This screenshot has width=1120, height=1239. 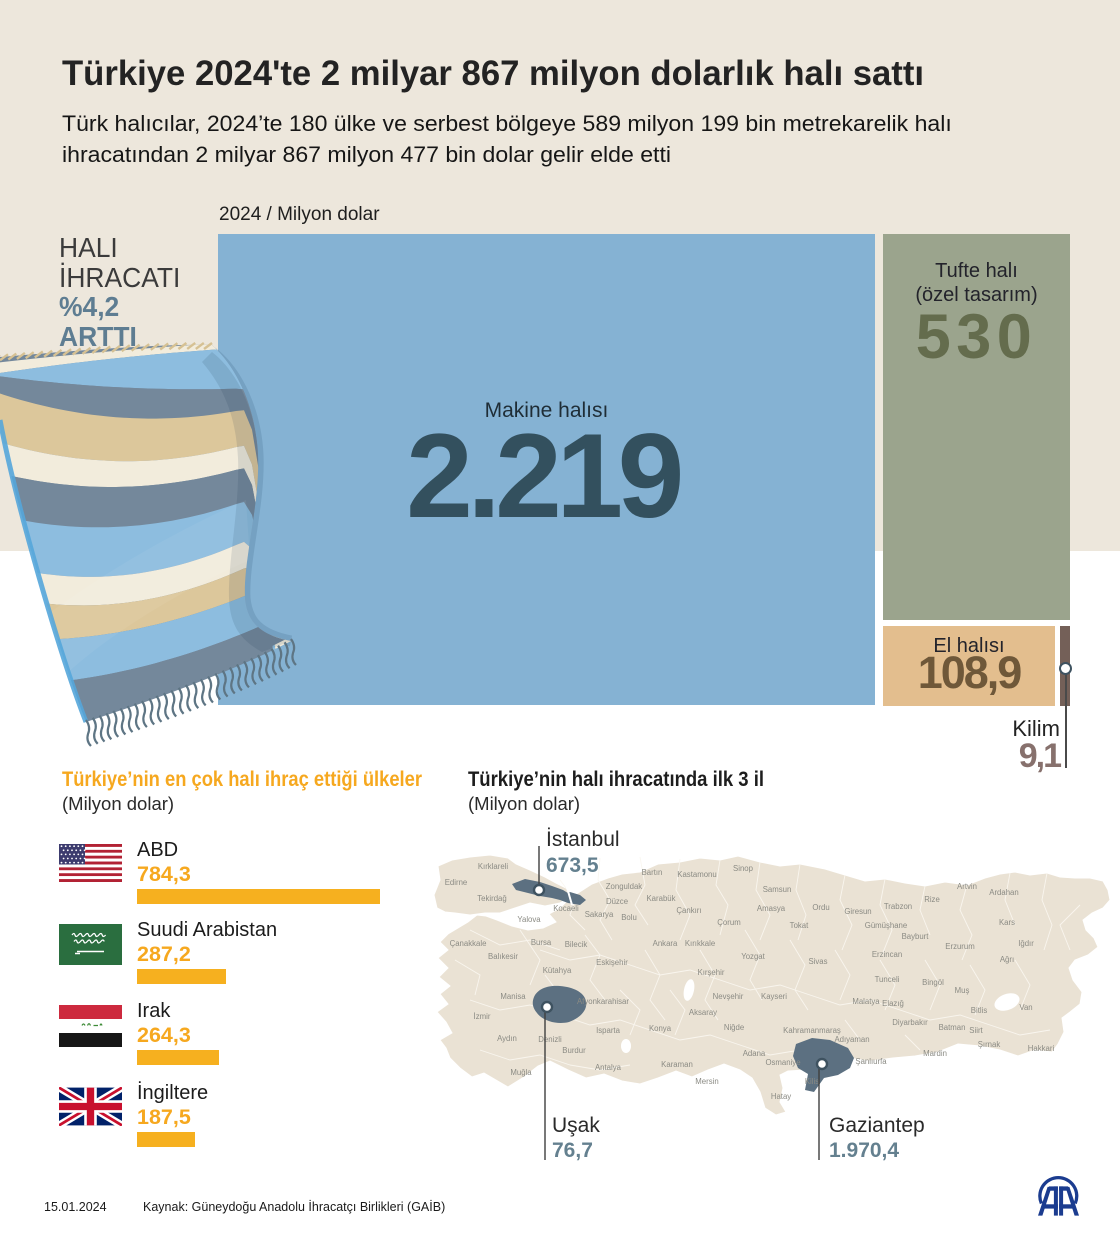 What do you see at coordinates (1041, 1048) in the screenshot?
I see `svg-text: Hakkari` at bounding box center [1041, 1048].